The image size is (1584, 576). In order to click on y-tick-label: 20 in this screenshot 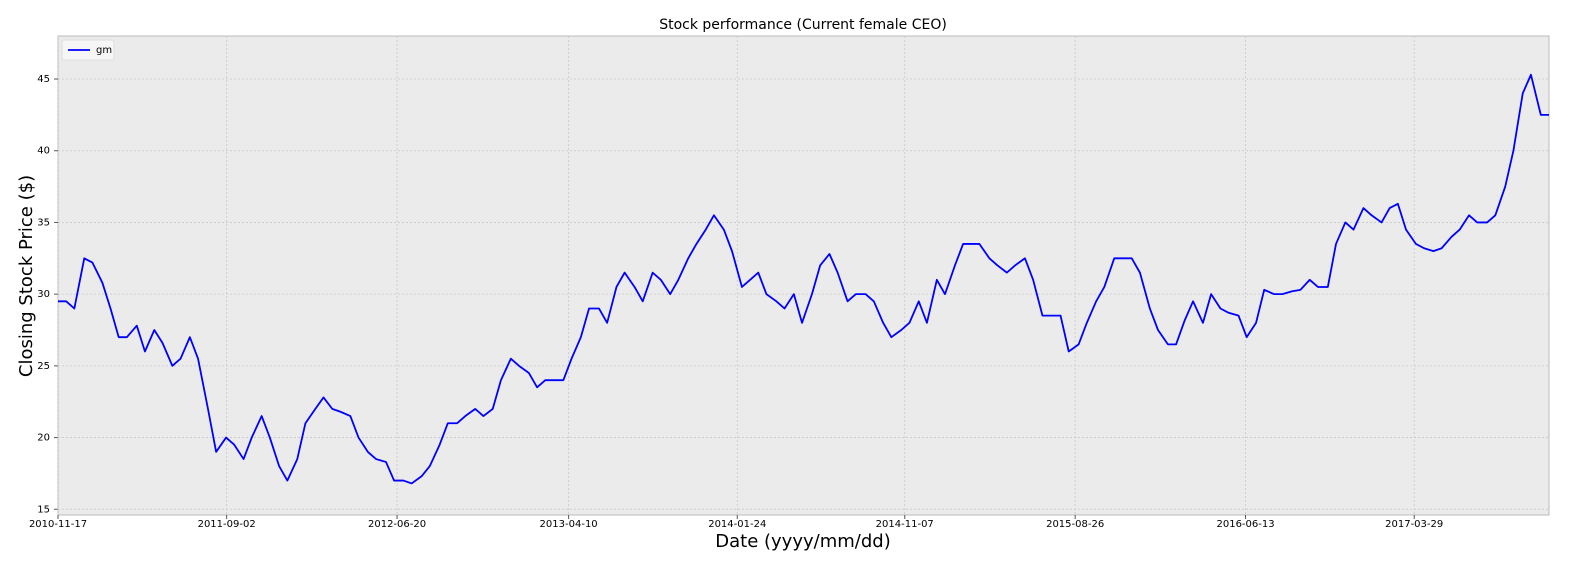, I will do `click(43, 438)`.